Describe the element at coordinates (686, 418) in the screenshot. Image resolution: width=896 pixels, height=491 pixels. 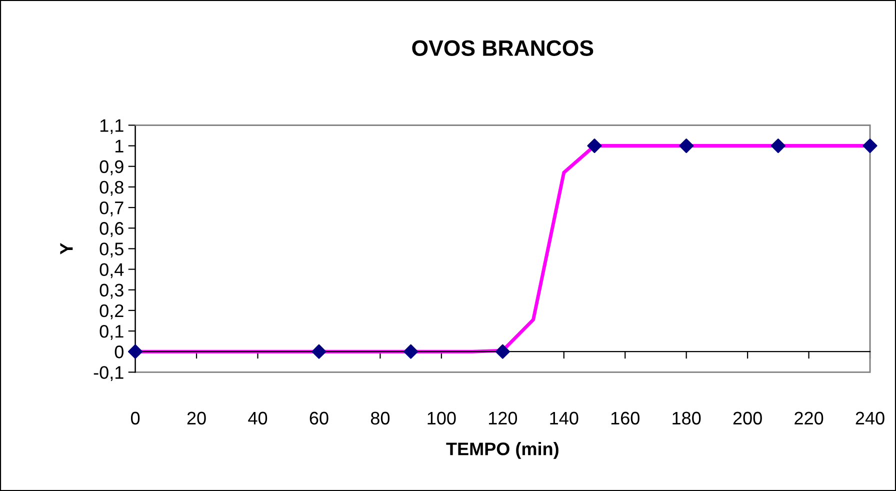
I see `x-tick-label: 180` at that location.